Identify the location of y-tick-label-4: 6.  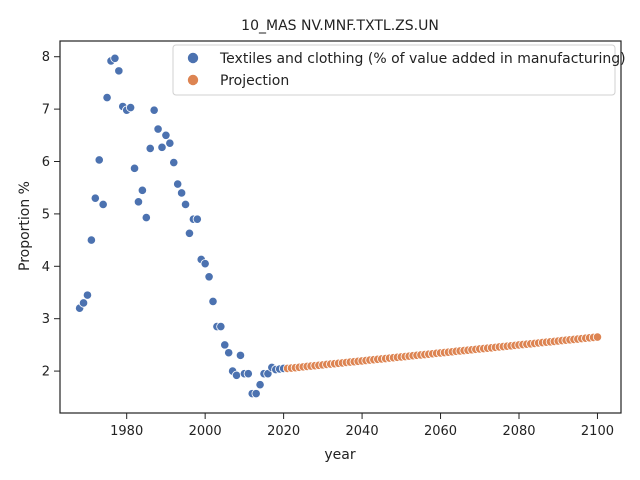
(46, 162).